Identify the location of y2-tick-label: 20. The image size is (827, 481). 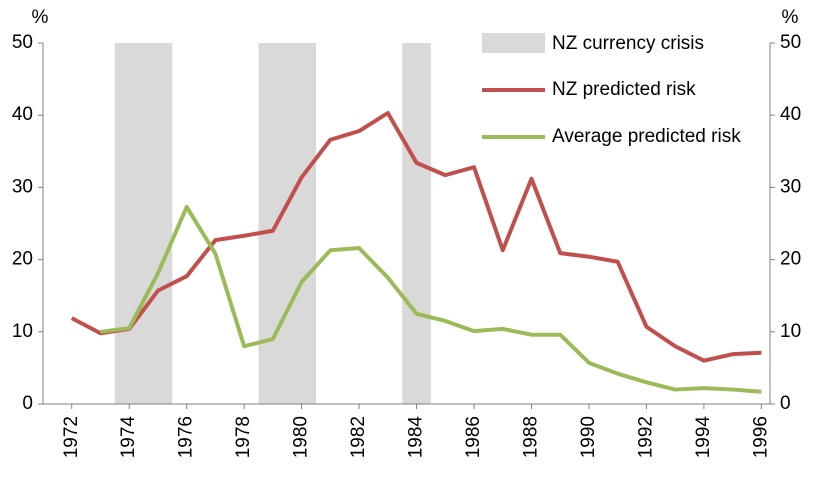
(790, 259).